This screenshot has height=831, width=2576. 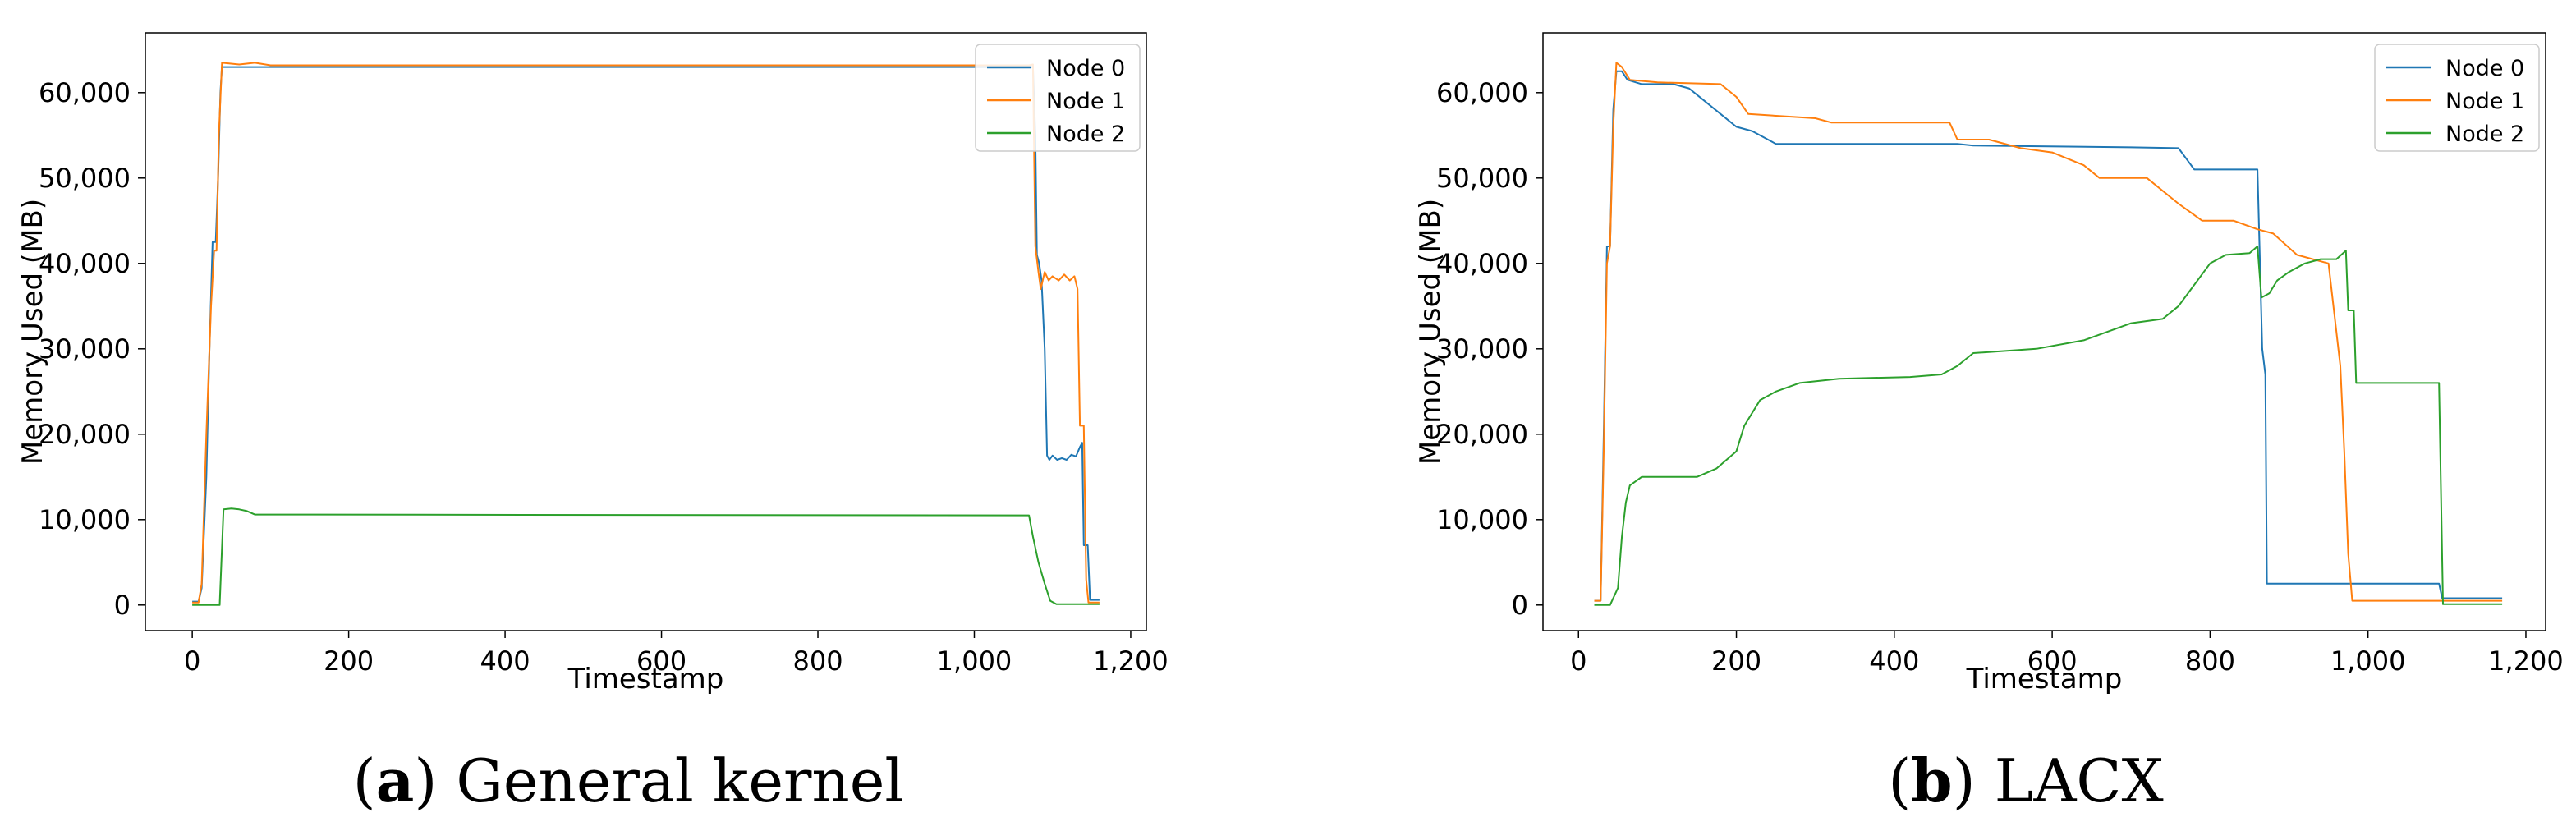 I want to click on caption-letter: a, so click(x=395, y=781).